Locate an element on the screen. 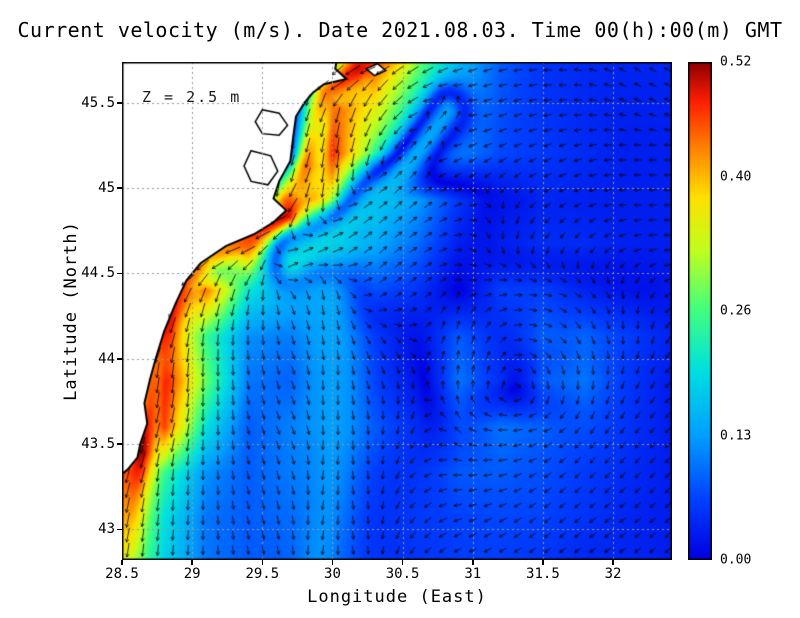 The width and height of the screenshot is (800, 618). colorbar-tick-label: 0.00 is located at coordinates (736, 560).